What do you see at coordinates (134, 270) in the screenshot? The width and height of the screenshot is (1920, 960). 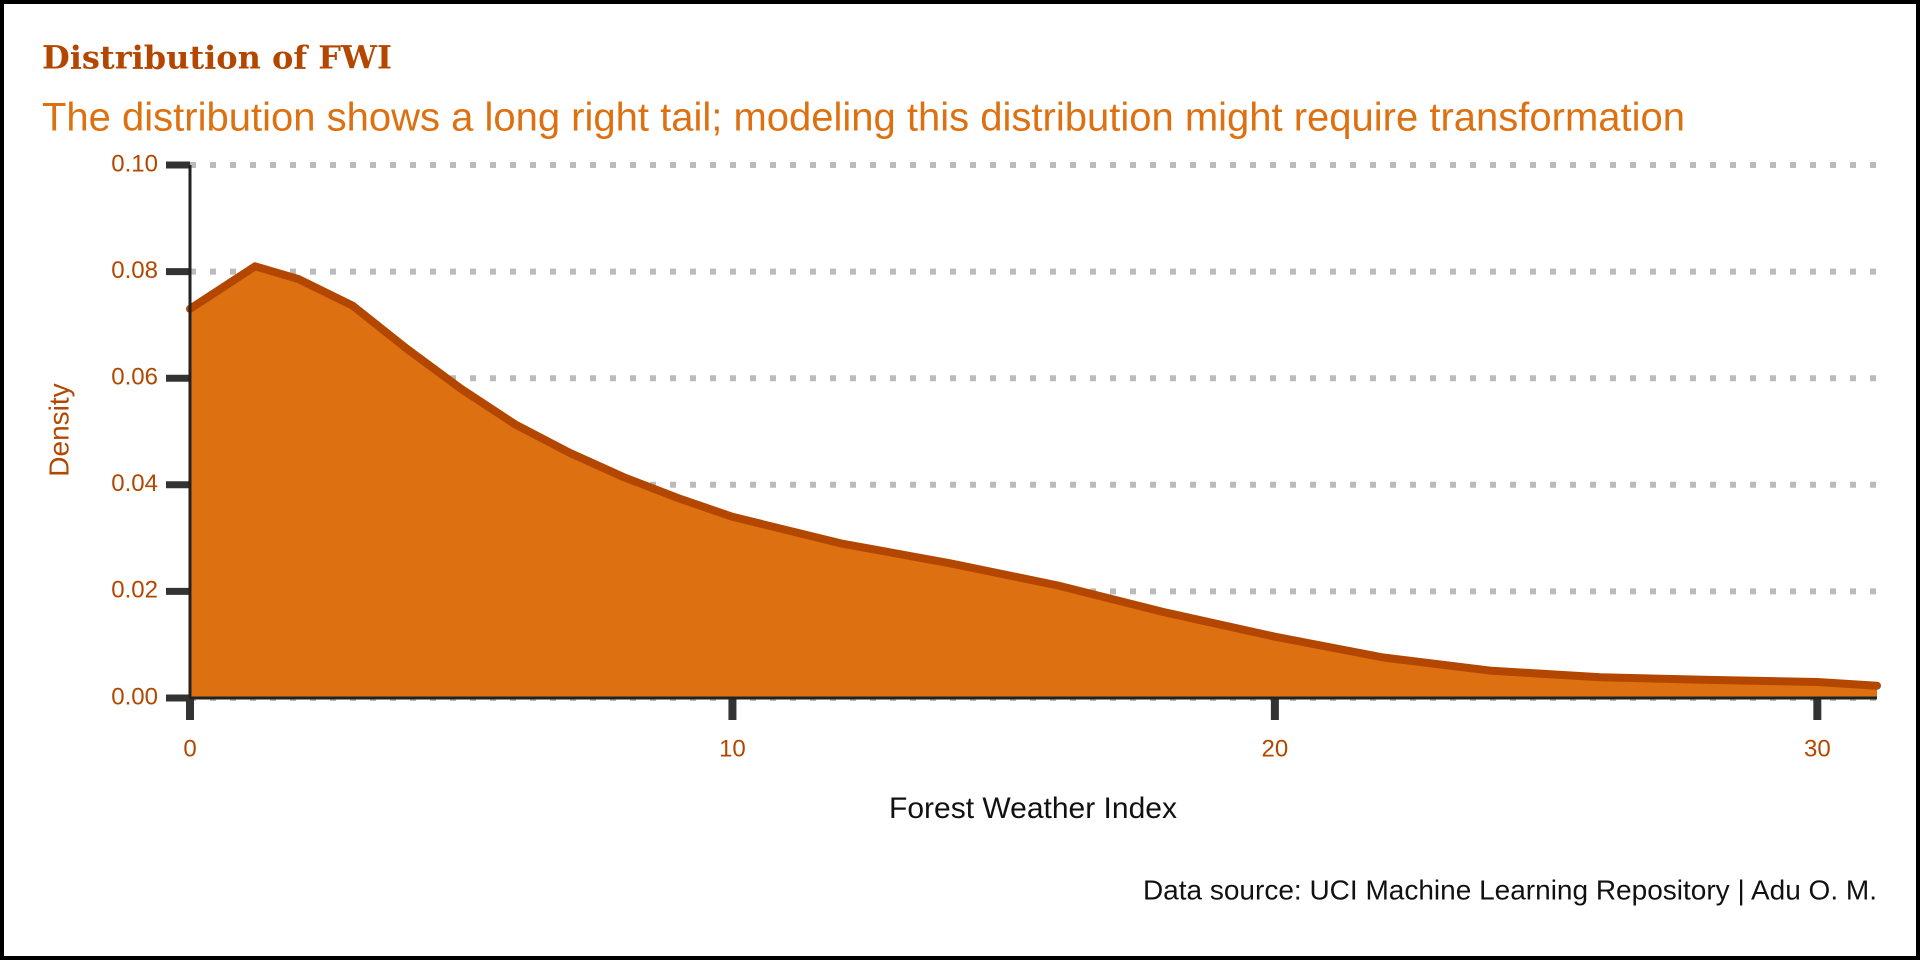 I see `y-tick-label: 0.08` at bounding box center [134, 270].